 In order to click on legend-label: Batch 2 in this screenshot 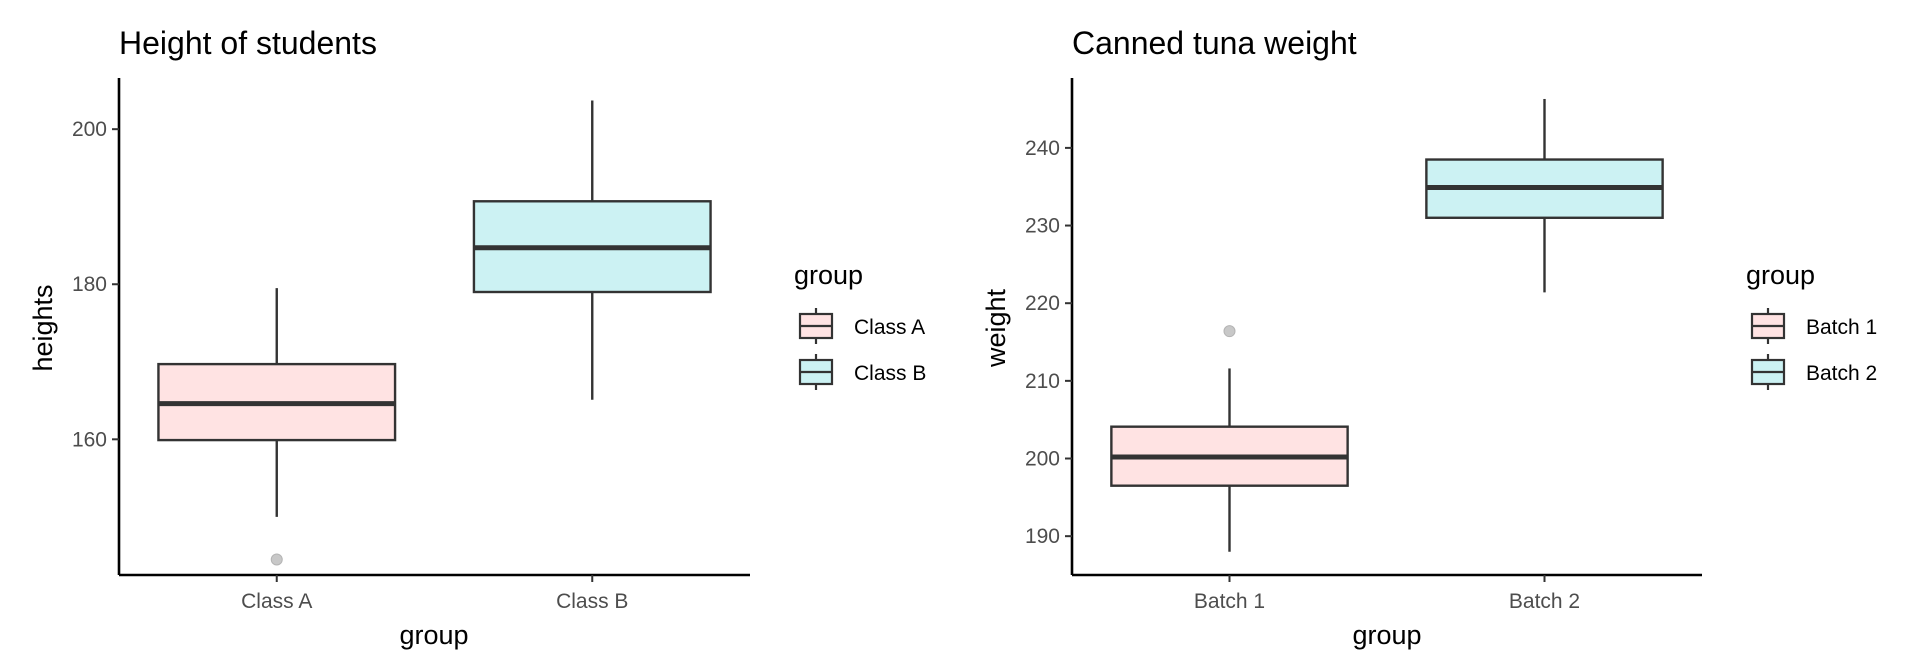, I will do `click(1841, 373)`.